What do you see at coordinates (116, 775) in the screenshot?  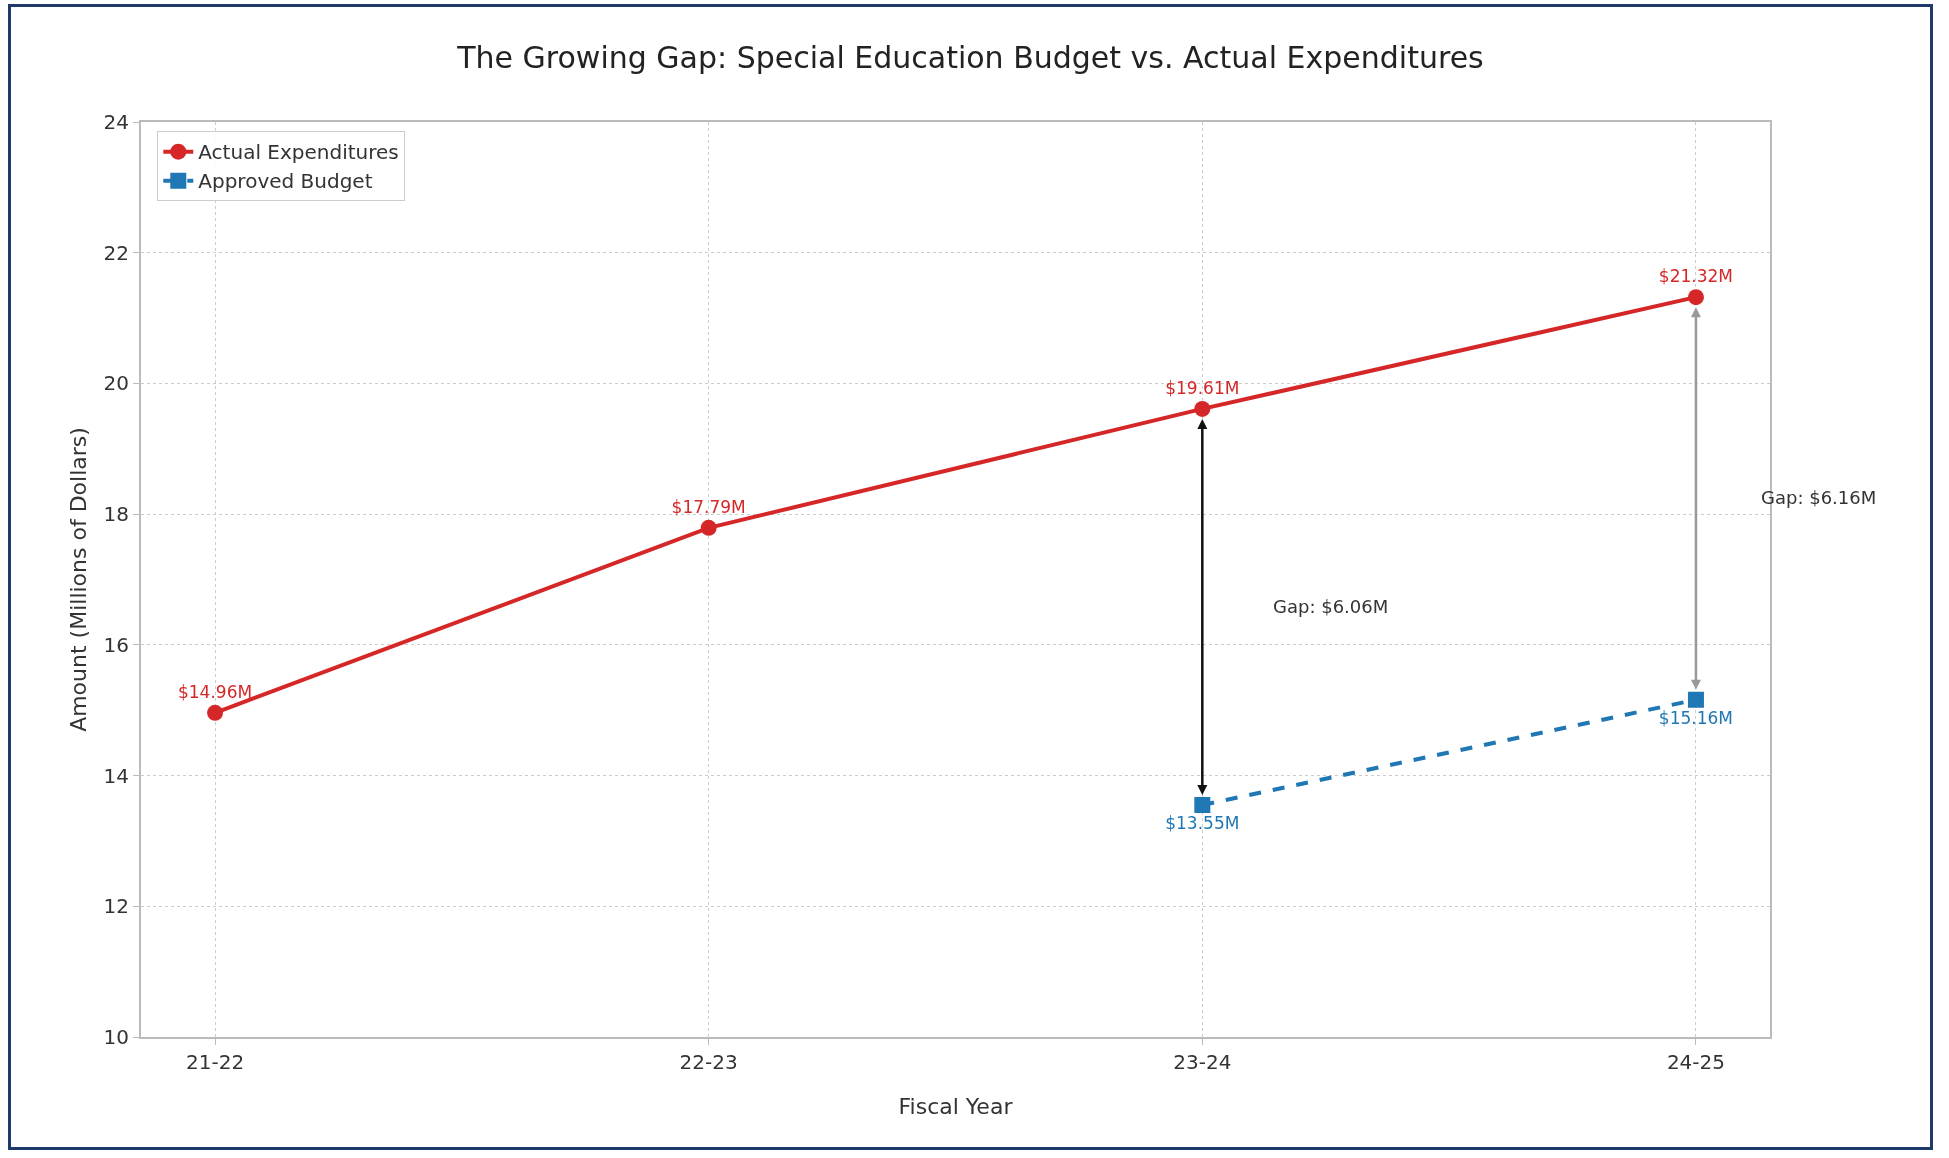 I see `y-tick-label: 14` at bounding box center [116, 775].